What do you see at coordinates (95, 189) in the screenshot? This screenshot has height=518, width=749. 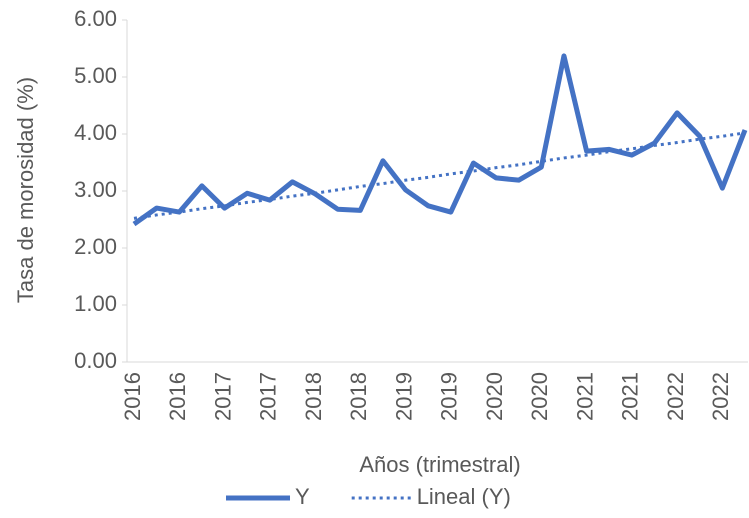 I see `y-tick-label: 3.00` at bounding box center [95, 189].